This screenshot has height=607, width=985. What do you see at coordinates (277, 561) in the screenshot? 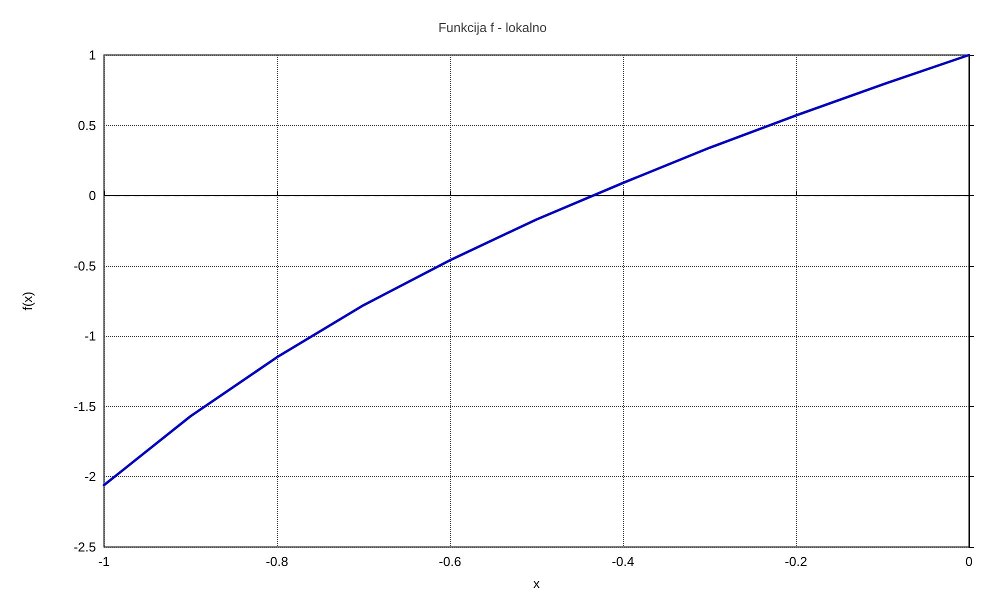
I see `x-tick-label: -0.8` at bounding box center [277, 561].